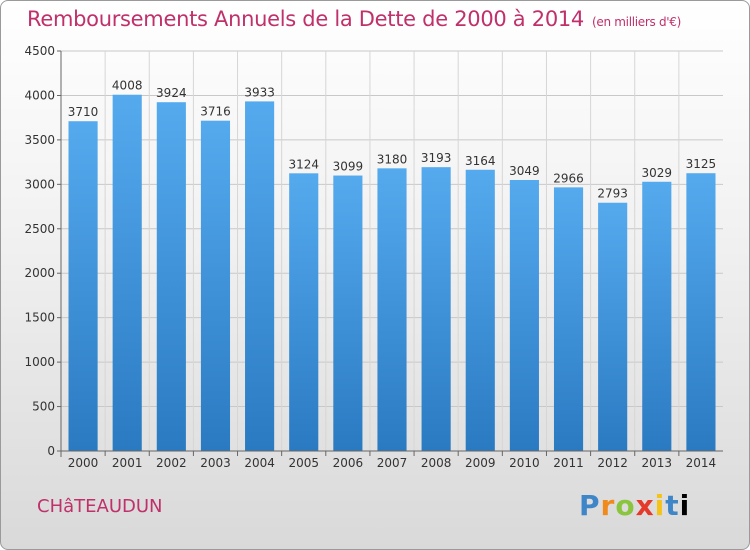 This screenshot has height=550, width=750. What do you see at coordinates (51, 451) in the screenshot?
I see `y-tick-label: 0` at bounding box center [51, 451].